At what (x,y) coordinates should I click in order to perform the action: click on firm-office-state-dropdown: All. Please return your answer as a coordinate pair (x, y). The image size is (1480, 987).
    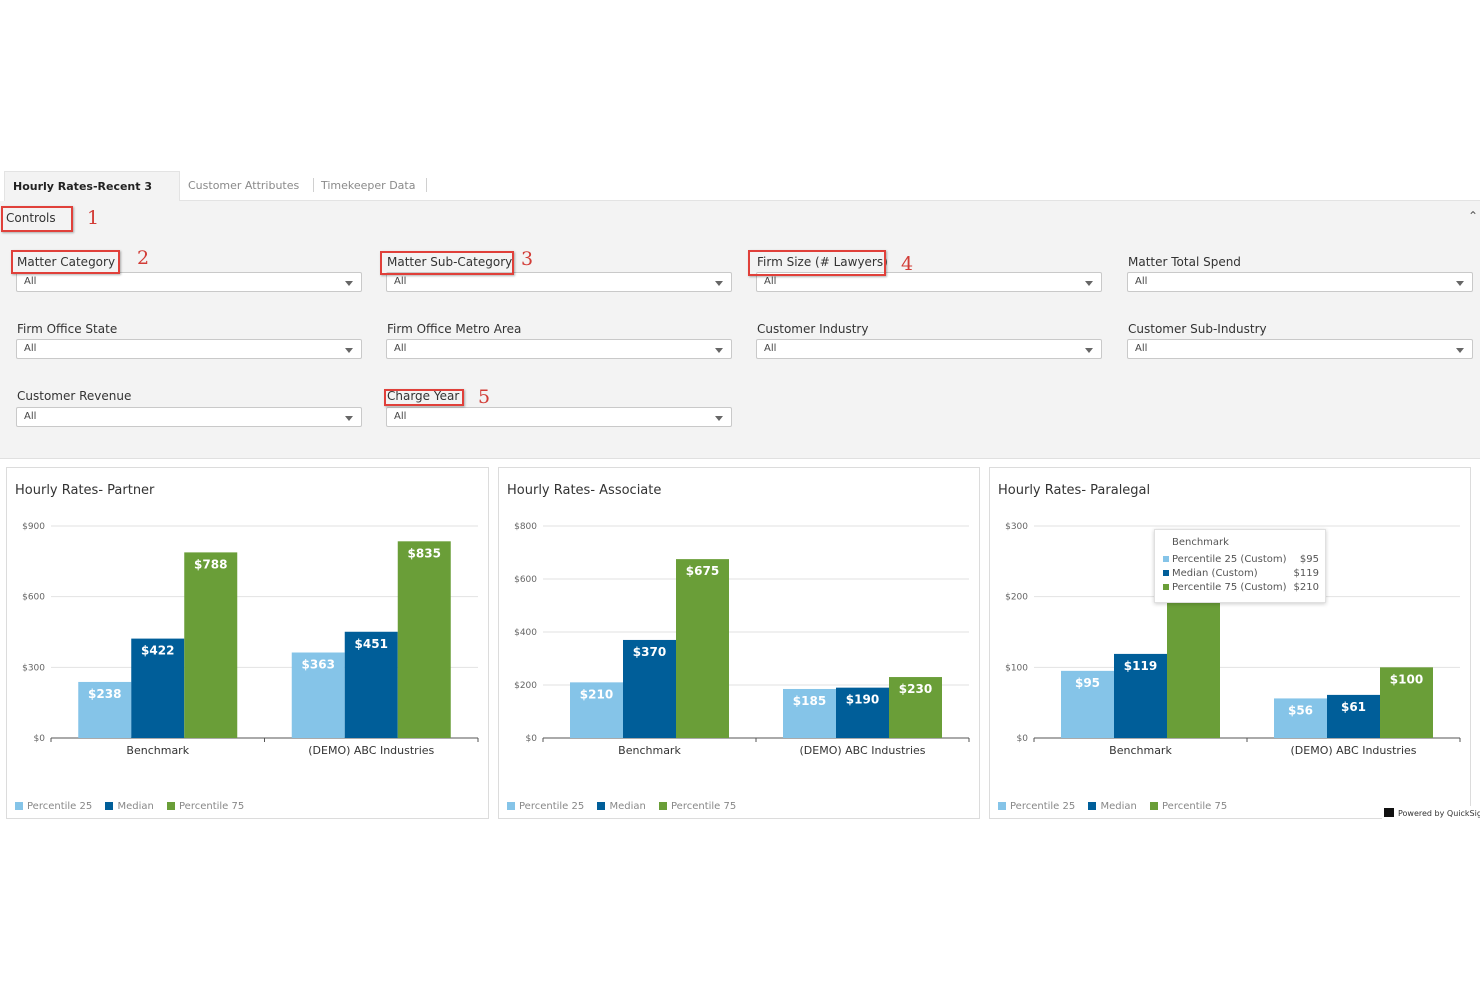
    Looking at the image, I should click on (189, 349).